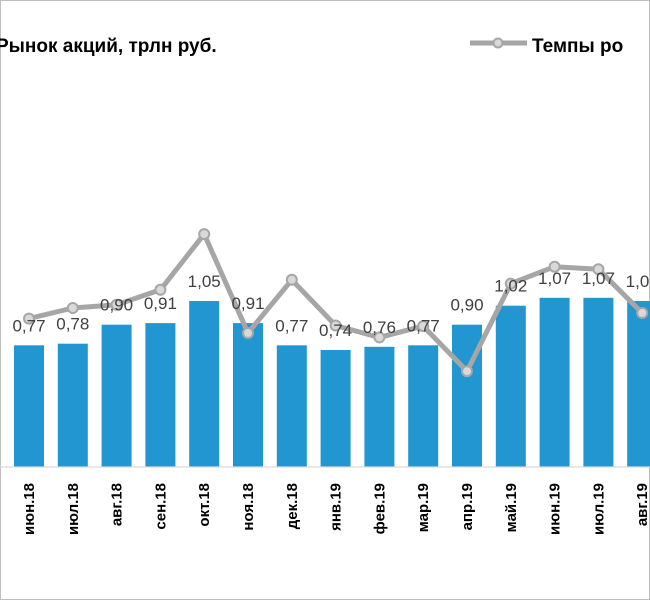  Describe the element at coordinates (108, 46) in the screenshot. I see `legend-entry-bars: Рынок акций, трлн руб.` at that location.